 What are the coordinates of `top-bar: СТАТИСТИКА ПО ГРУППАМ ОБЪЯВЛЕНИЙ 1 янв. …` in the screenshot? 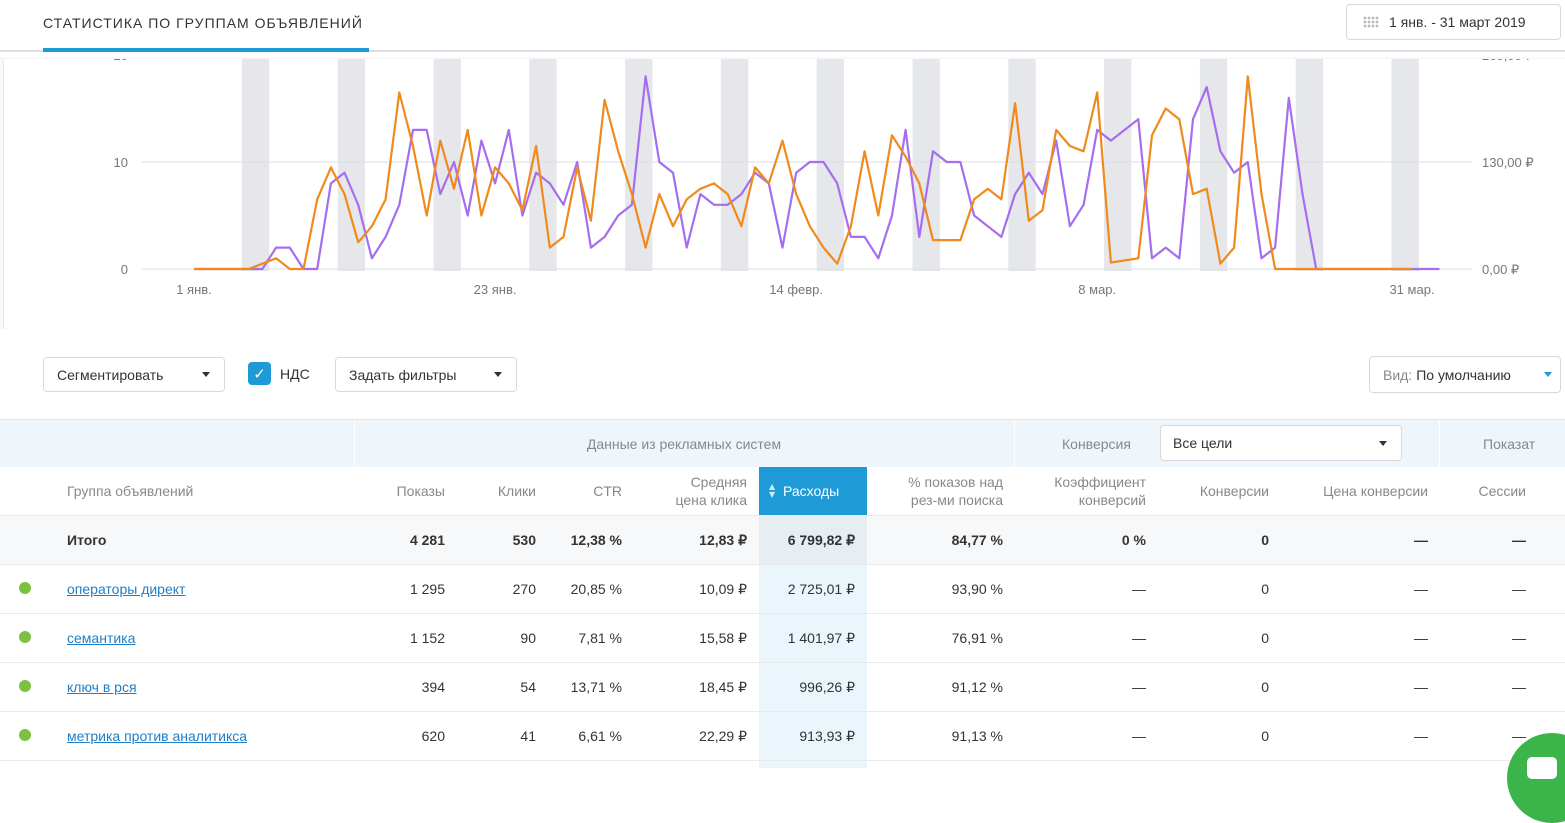 It's located at (782, 26).